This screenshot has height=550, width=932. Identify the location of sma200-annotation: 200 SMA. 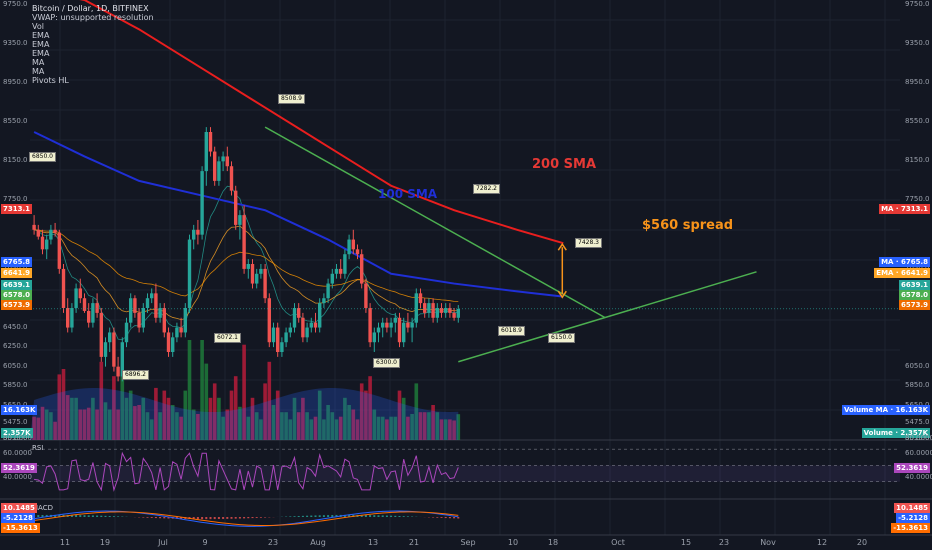
(564, 164).